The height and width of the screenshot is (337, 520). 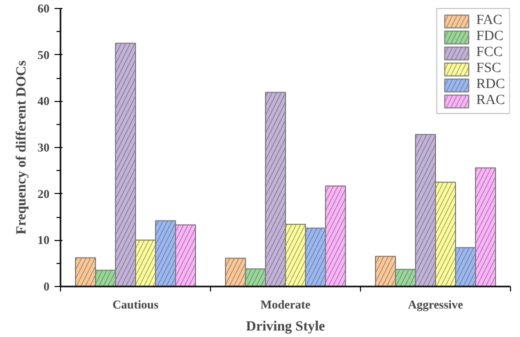 I want to click on y-axis-title: Frequency of different DOCs, so click(x=22, y=147).